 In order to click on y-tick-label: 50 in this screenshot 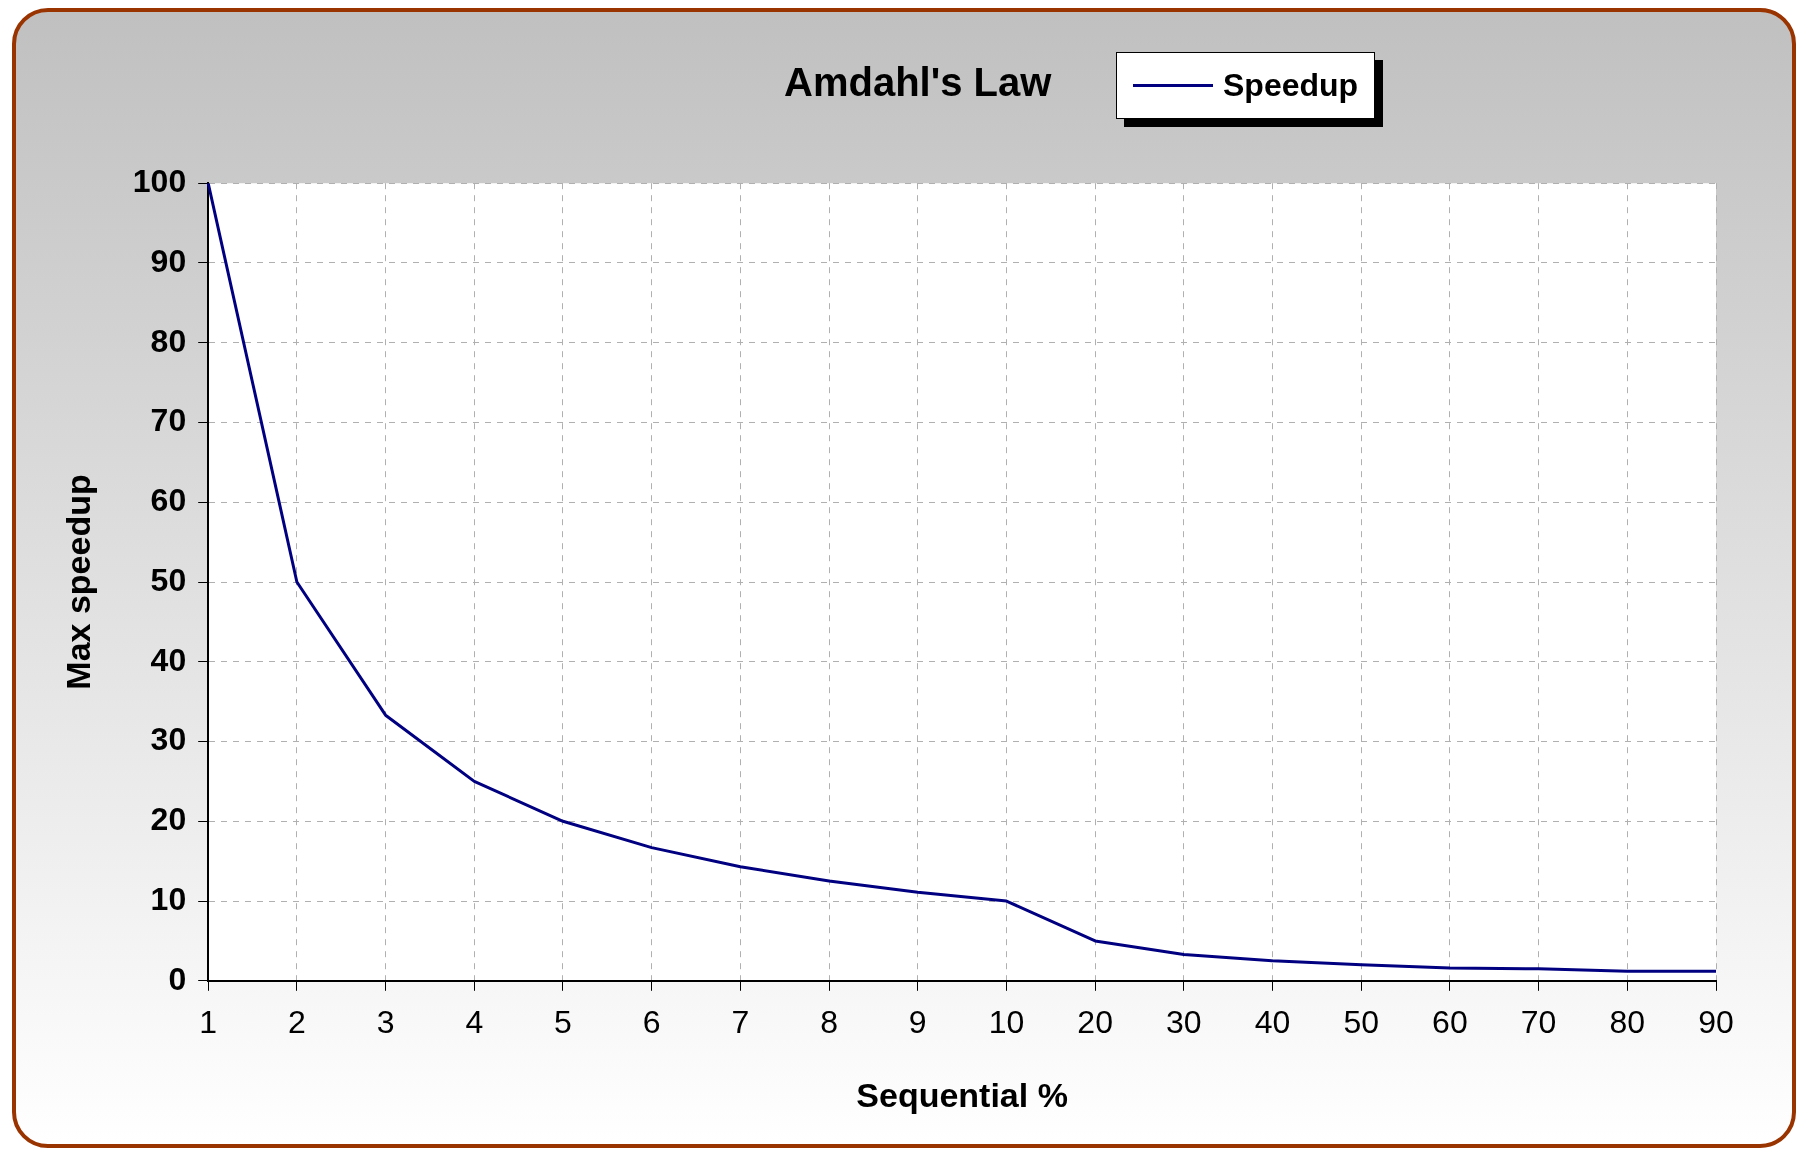, I will do `click(168, 579)`.